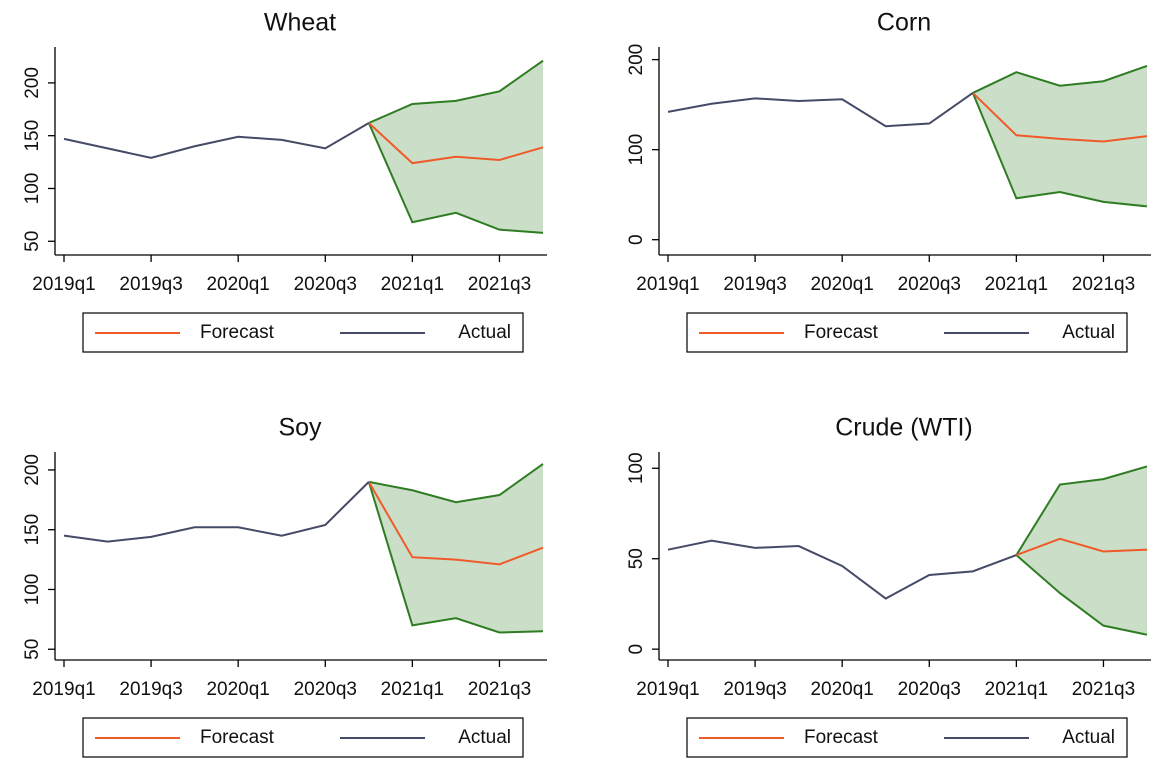 This screenshot has height=759, width=1156. Describe the element at coordinates (907, 737) in the screenshot. I see `legend-box` at that location.